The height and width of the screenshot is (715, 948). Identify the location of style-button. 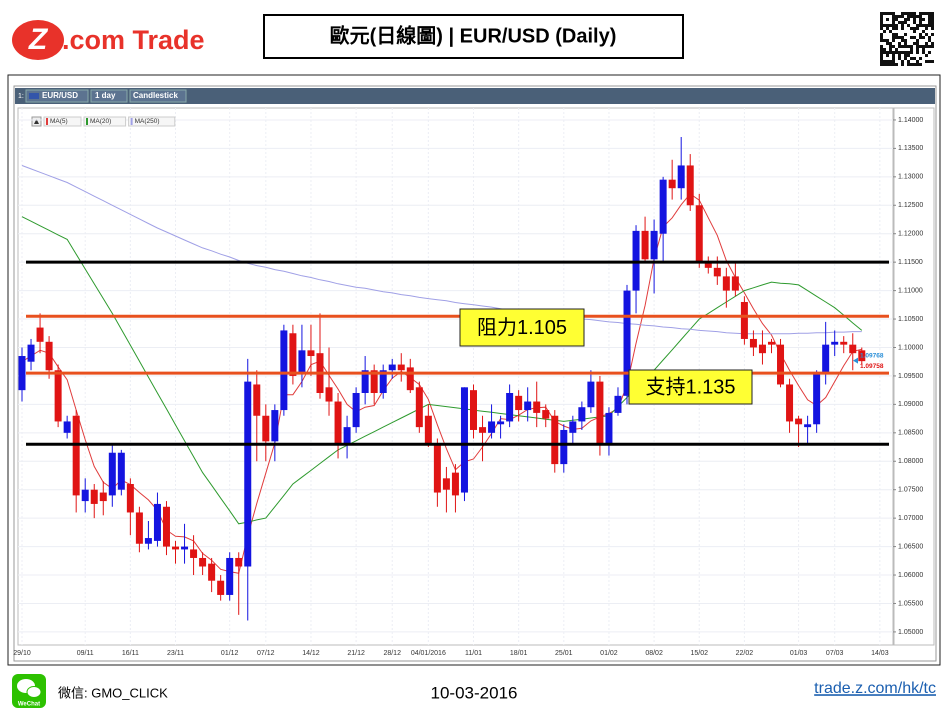
(158, 96).